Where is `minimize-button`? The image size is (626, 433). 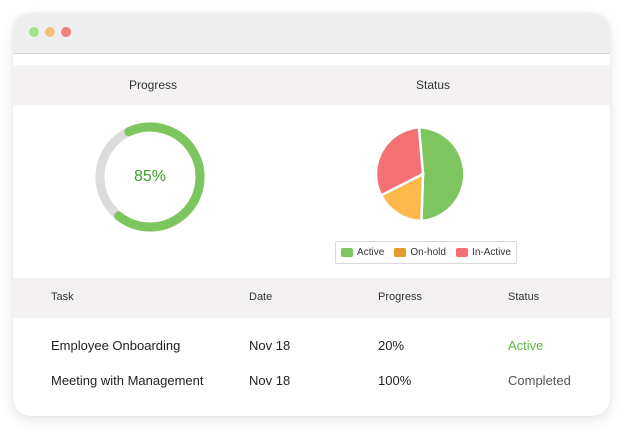
minimize-button is located at coordinates (50, 32).